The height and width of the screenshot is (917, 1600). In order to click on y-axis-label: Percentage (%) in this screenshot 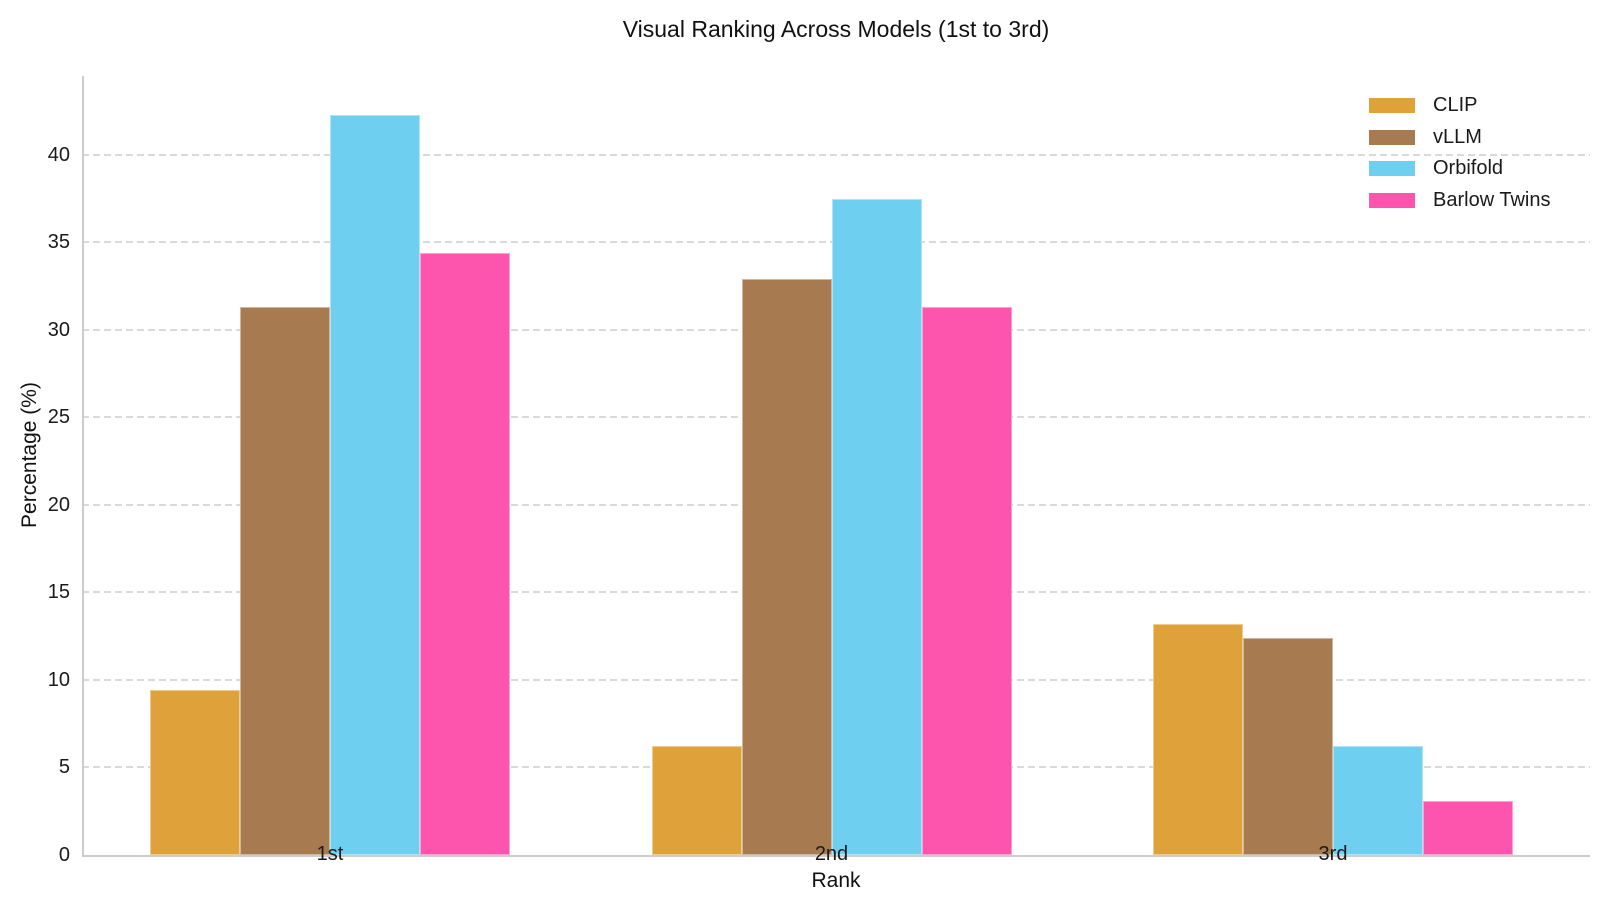, I will do `click(29, 455)`.